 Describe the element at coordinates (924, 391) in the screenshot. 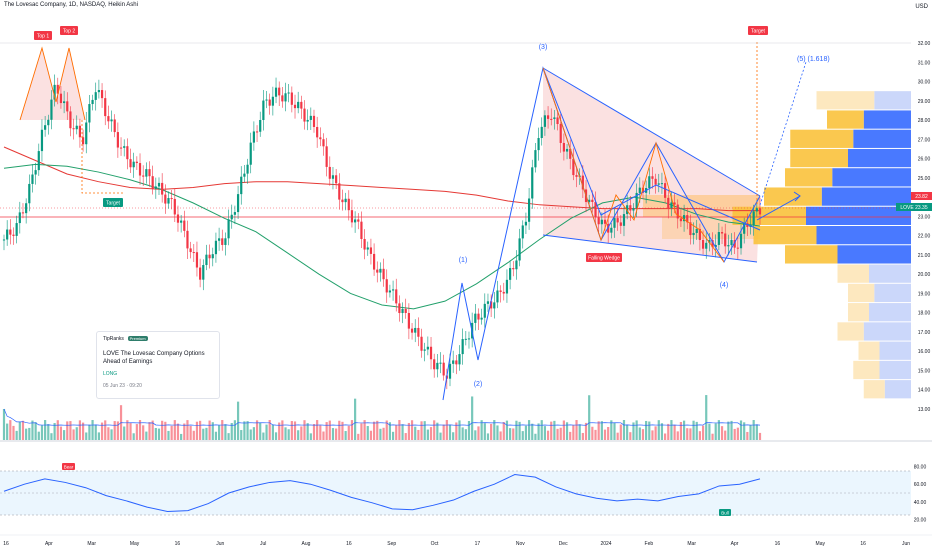

I see `price-tick: 14.00` at that location.